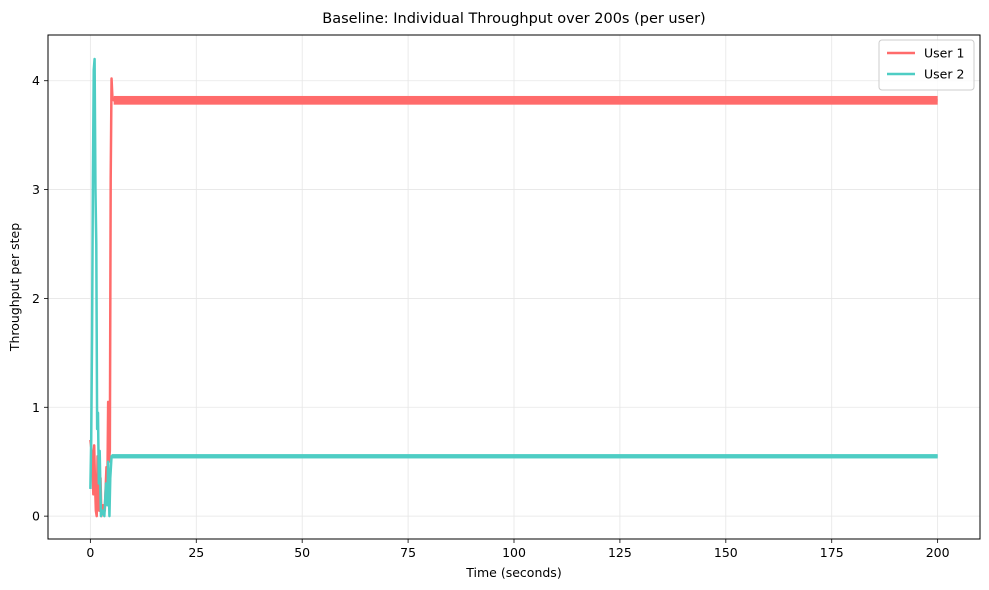 This screenshot has height=590, width=989. I want to click on y-tick-label: 4, so click(36, 80).